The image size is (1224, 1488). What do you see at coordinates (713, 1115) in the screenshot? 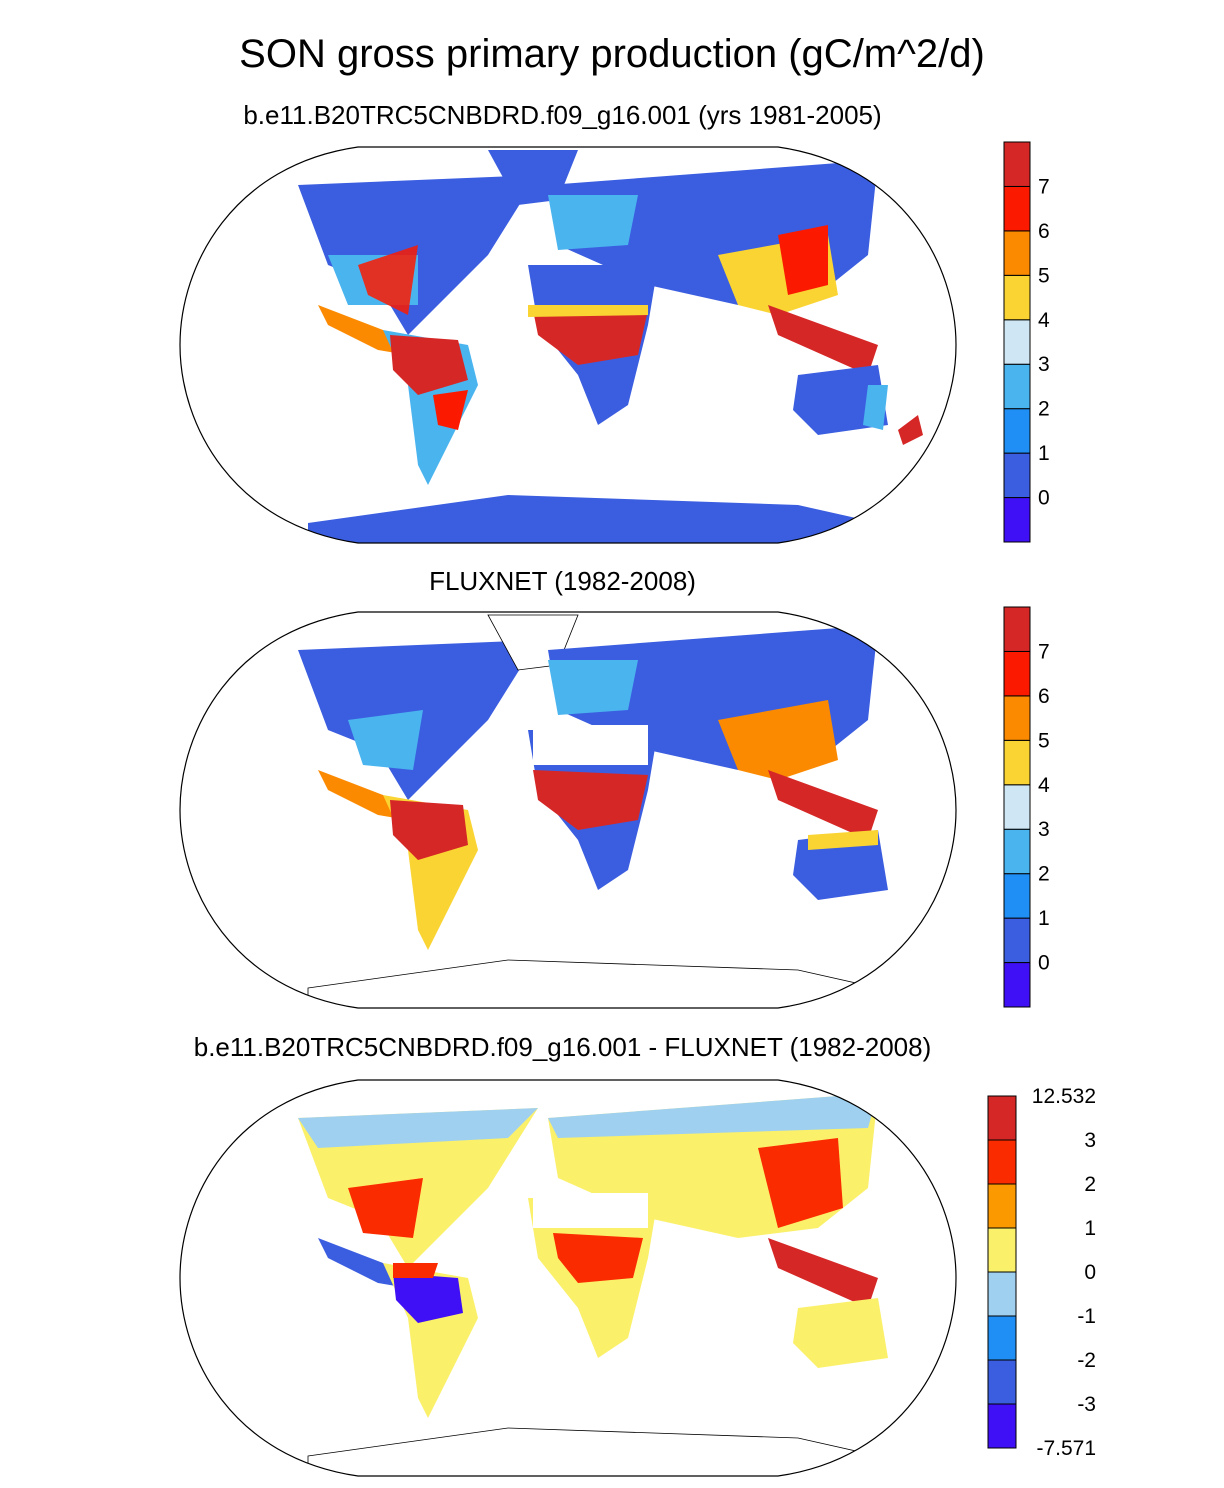
I see `eurasia-north` at bounding box center [713, 1115].